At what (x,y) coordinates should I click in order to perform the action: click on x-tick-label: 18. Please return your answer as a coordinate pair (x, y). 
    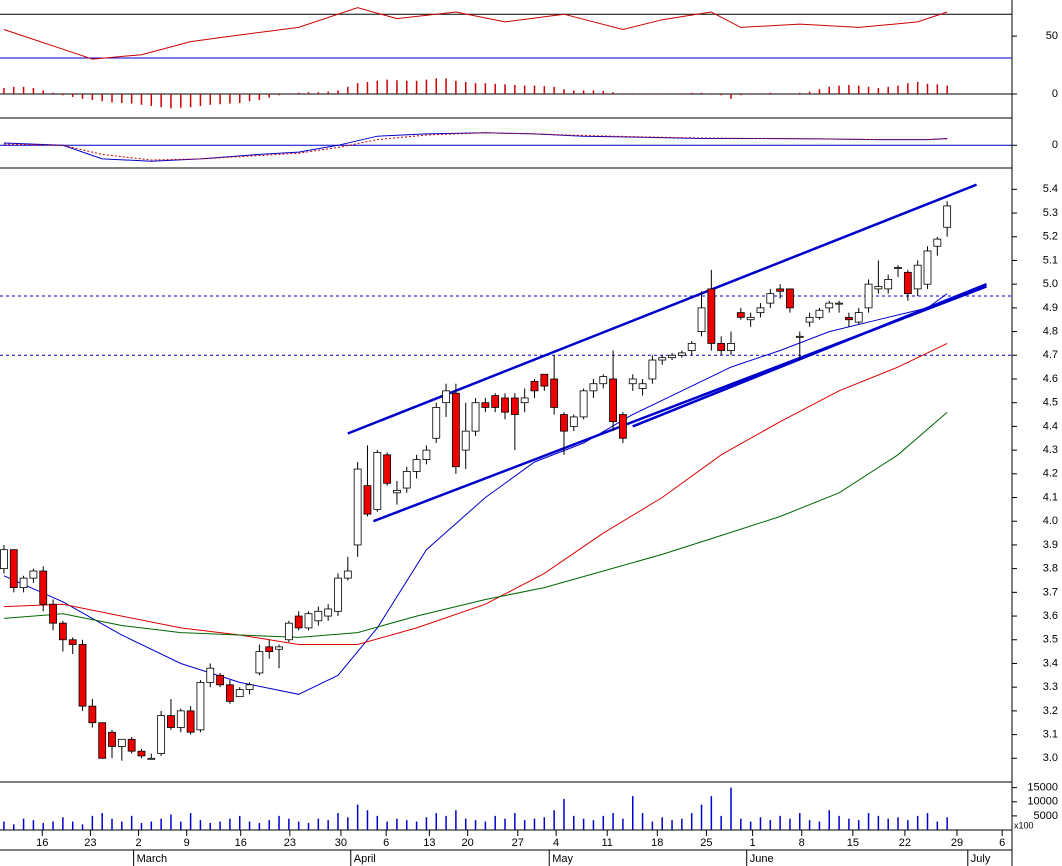
    Looking at the image, I should click on (657, 843).